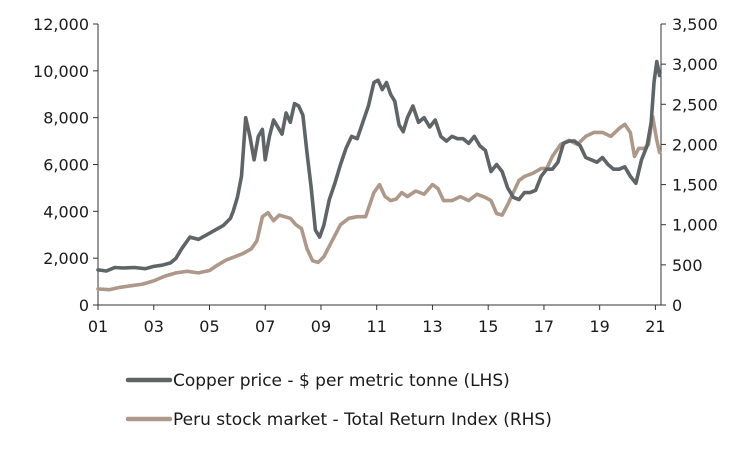 Image resolution: width=751 pixels, height=450 pixels. I want to click on left-tick-label: 10,000, so click(61, 71).